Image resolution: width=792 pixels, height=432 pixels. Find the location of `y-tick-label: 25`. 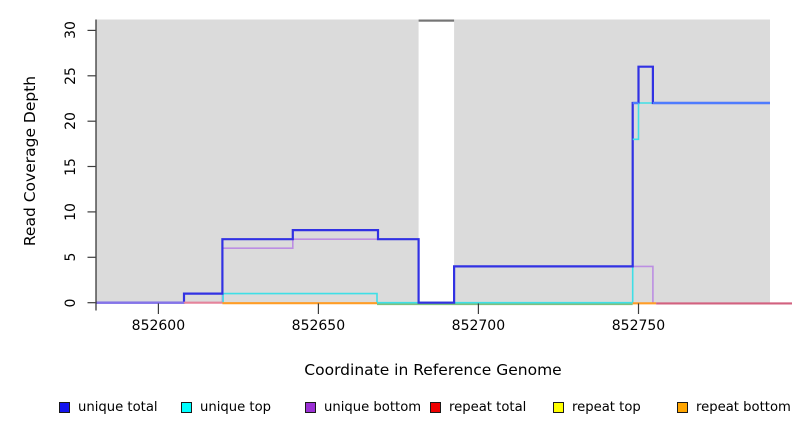

y-tick-label: 25 is located at coordinates (71, 75).